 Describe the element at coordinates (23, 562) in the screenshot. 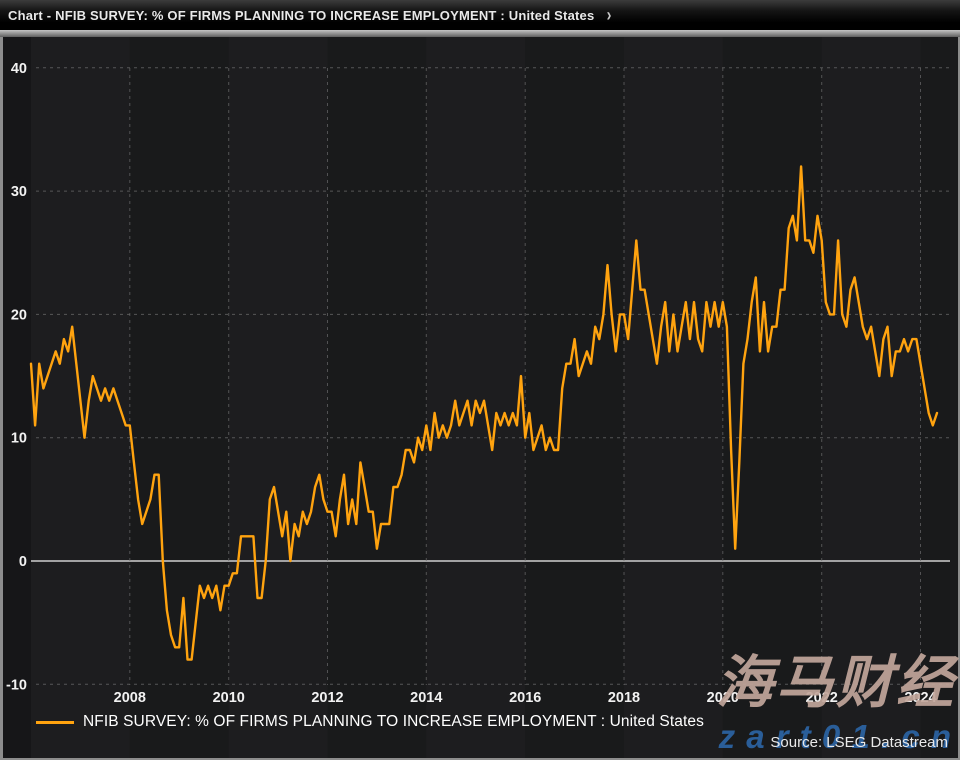

I see `svg-text: 0` at that location.